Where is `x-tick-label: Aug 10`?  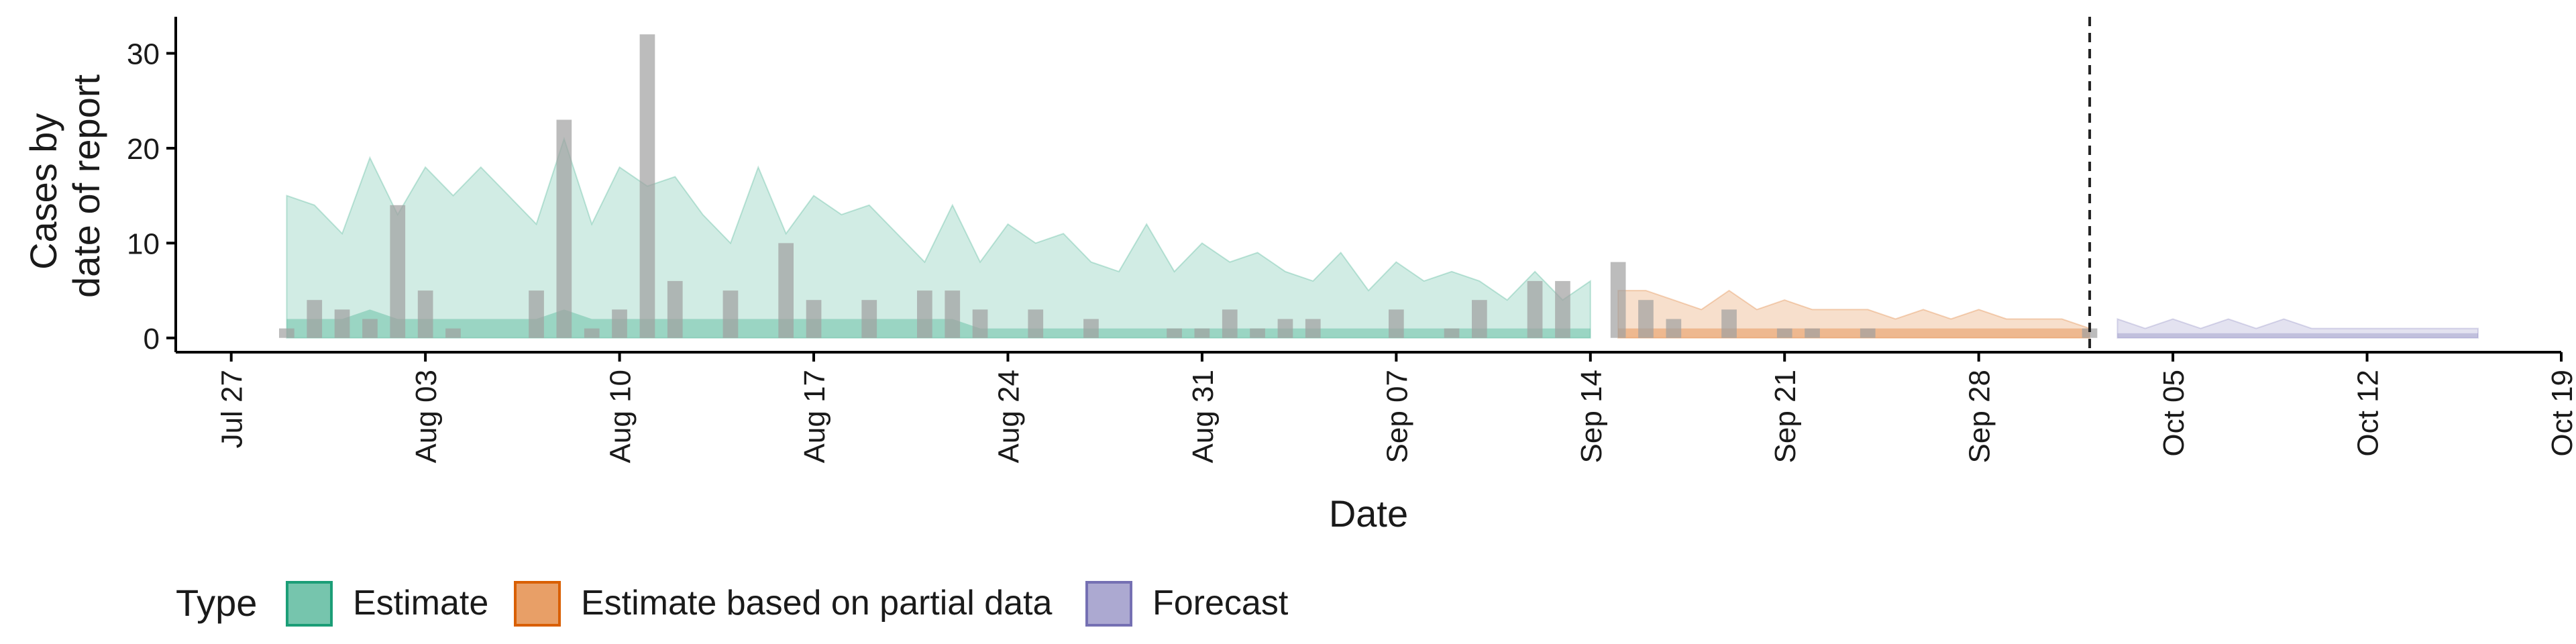 x-tick-label: Aug 10 is located at coordinates (620, 416).